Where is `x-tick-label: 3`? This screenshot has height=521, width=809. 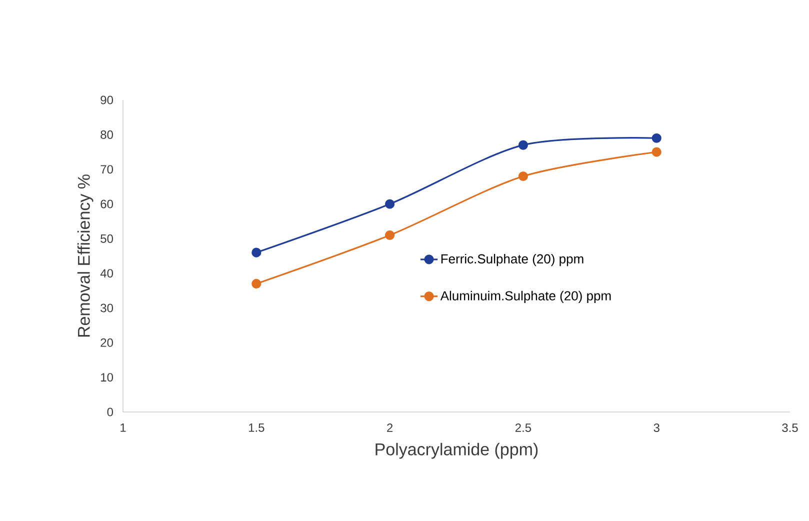 x-tick-label: 3 is located at coordinates (657, 428).